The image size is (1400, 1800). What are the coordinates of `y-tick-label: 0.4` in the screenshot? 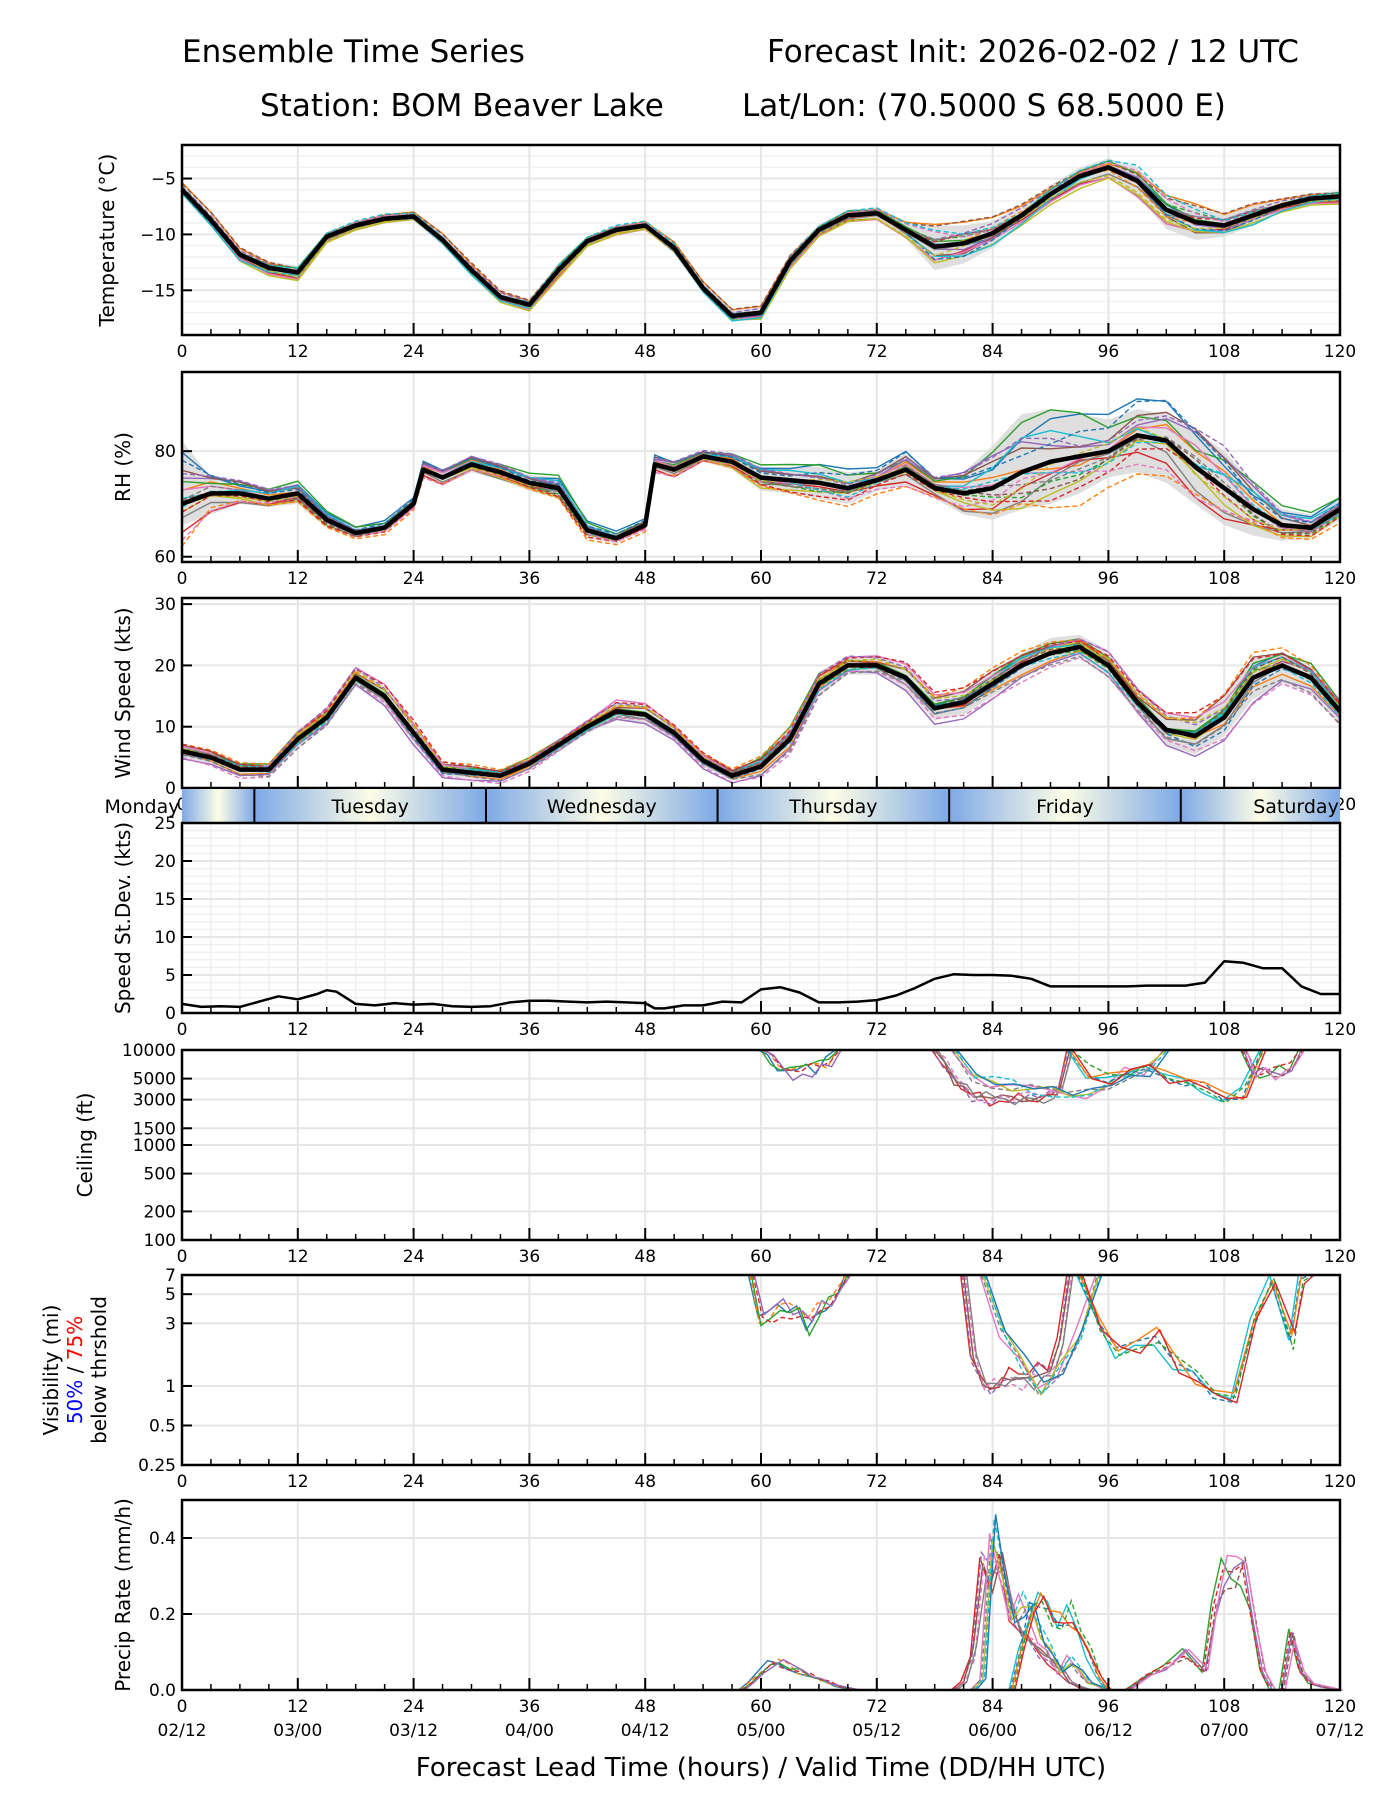 It's located at (162, 1539).